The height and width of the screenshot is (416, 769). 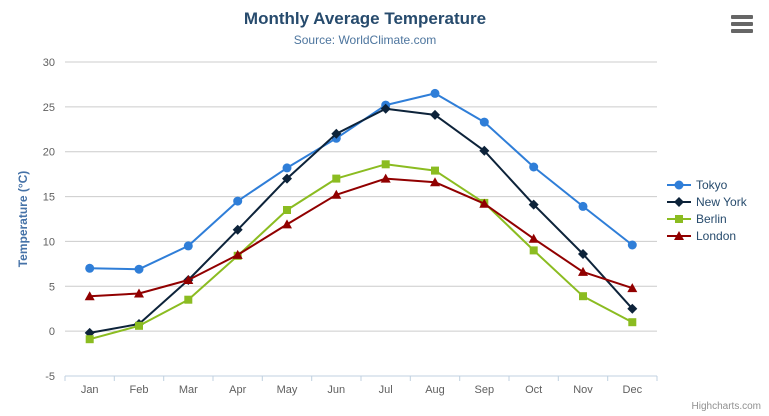 I want to click on point-new-york-dec, so click(x=632, y=308).